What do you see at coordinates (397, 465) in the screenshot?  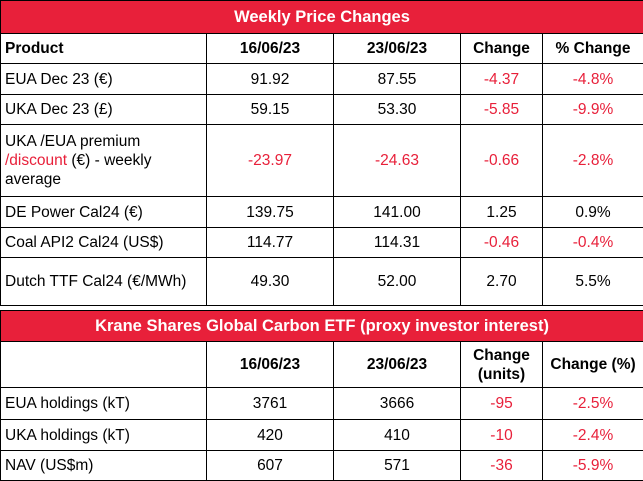 I see `value-date-2: 571` at bounding box center [397, 465].